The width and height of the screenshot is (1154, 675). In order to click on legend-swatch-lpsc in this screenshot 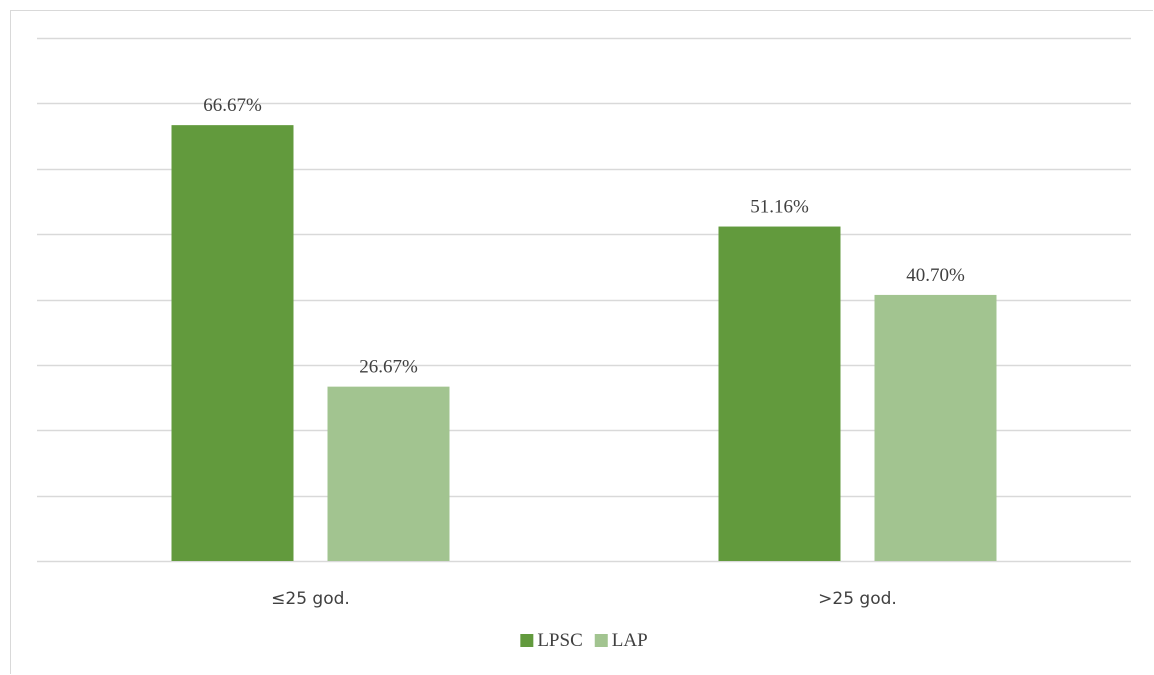, I will do `click(527, 640)`.